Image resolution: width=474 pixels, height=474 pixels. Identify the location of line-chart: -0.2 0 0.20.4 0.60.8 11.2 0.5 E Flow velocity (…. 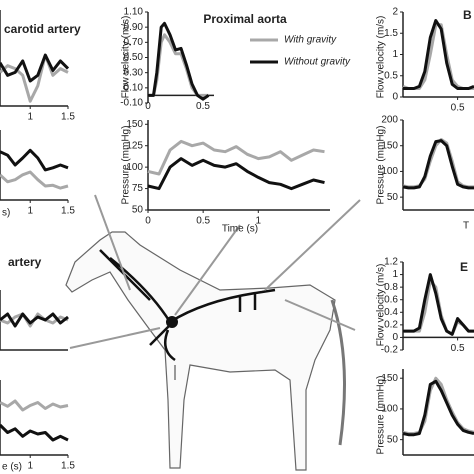
(425, 306).